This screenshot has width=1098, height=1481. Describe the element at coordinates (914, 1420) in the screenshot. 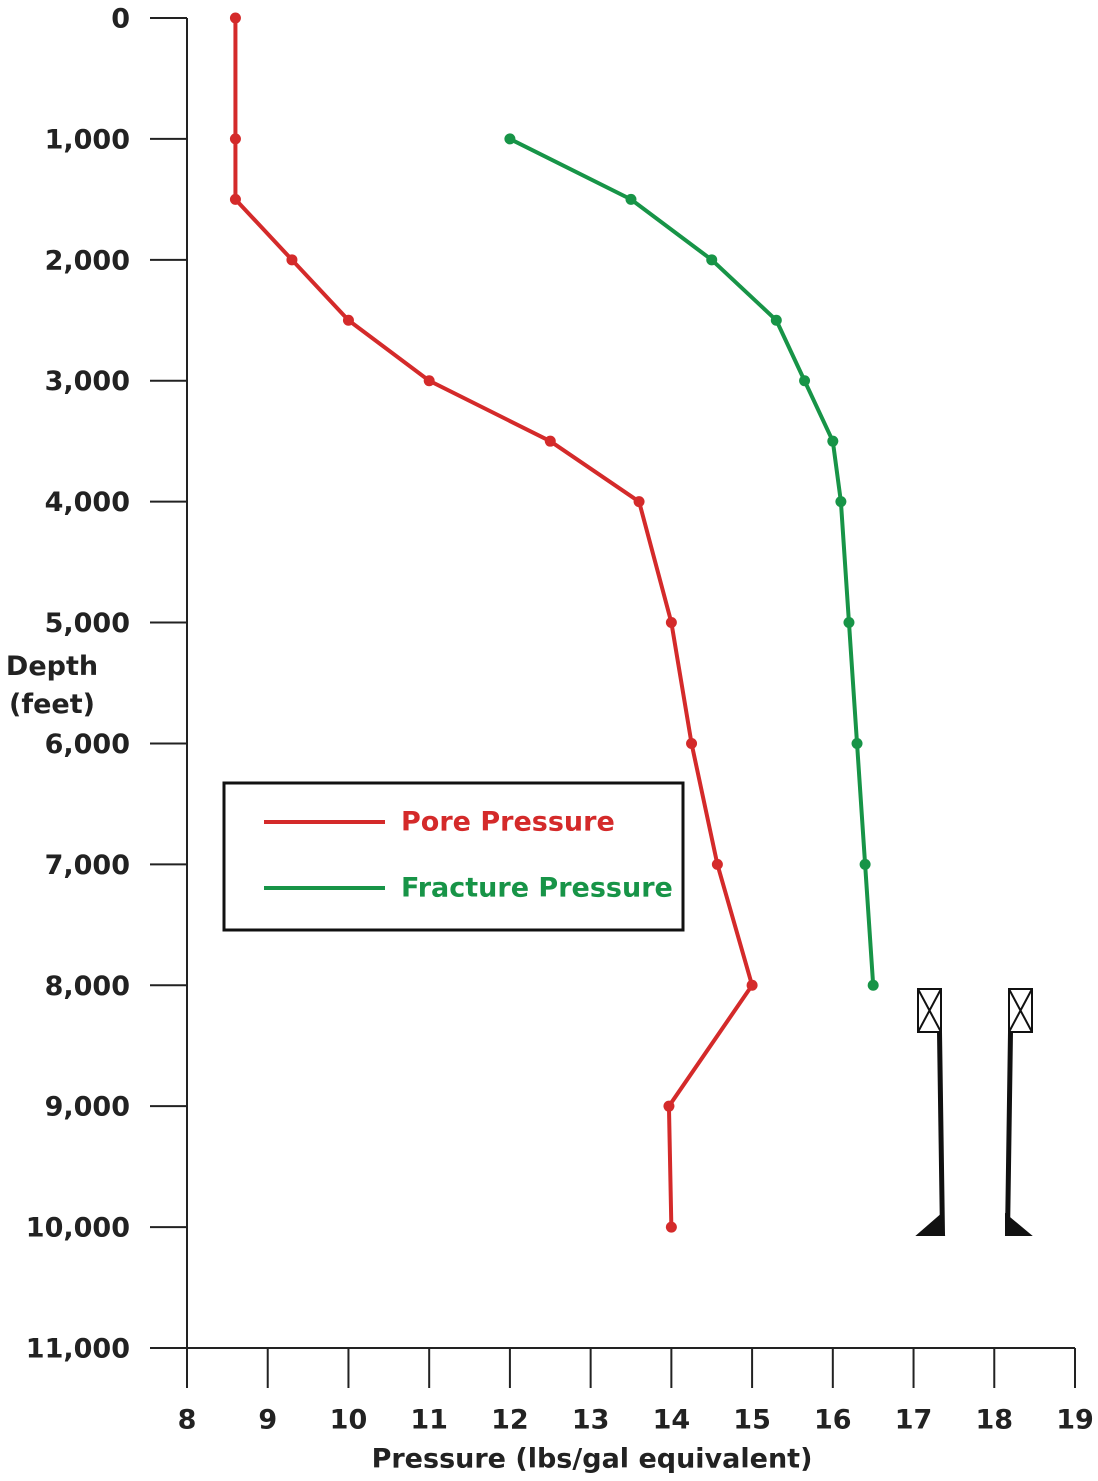

I see `x-tick-label: 17` at that location.